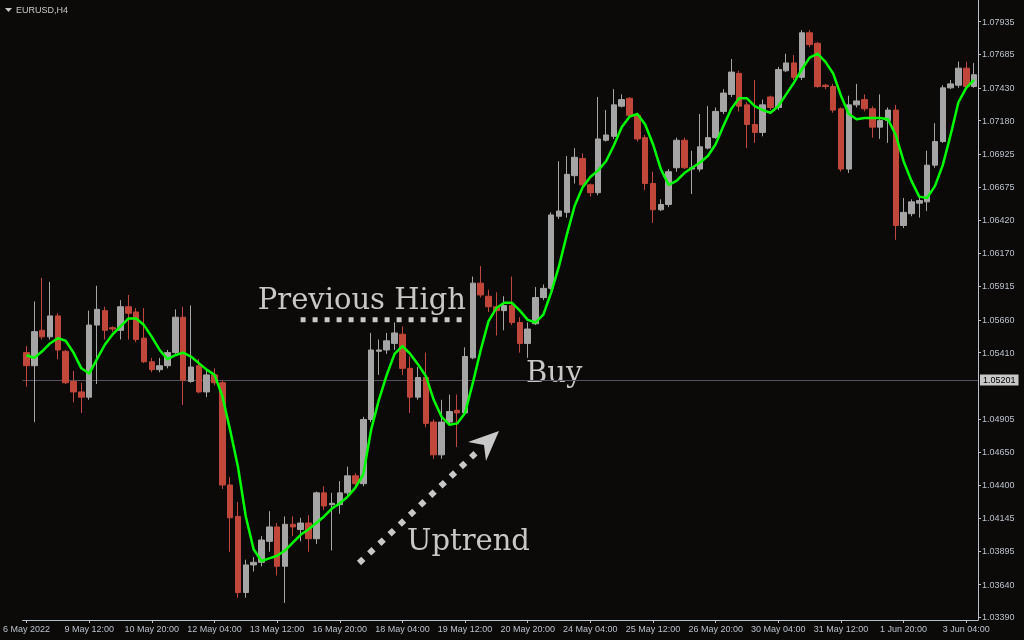 This screenshot has width=1024, height=640. I want to click on y-tick-label: 1.07430, so click(998, 87).